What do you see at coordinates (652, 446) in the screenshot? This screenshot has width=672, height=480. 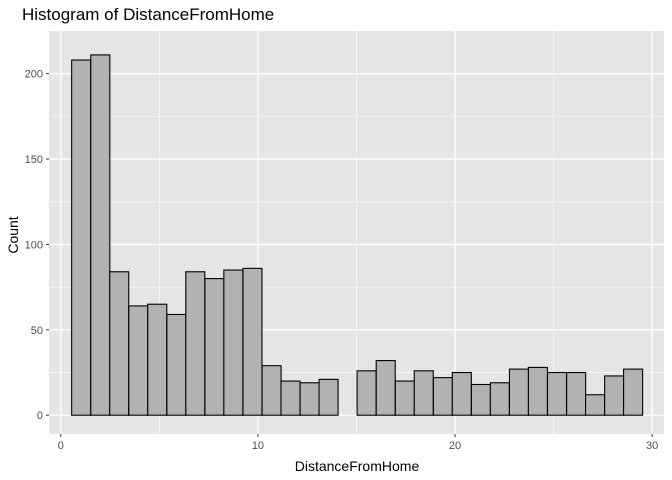 I see `x-tick-label: 30` at bounding box center [652, 446].